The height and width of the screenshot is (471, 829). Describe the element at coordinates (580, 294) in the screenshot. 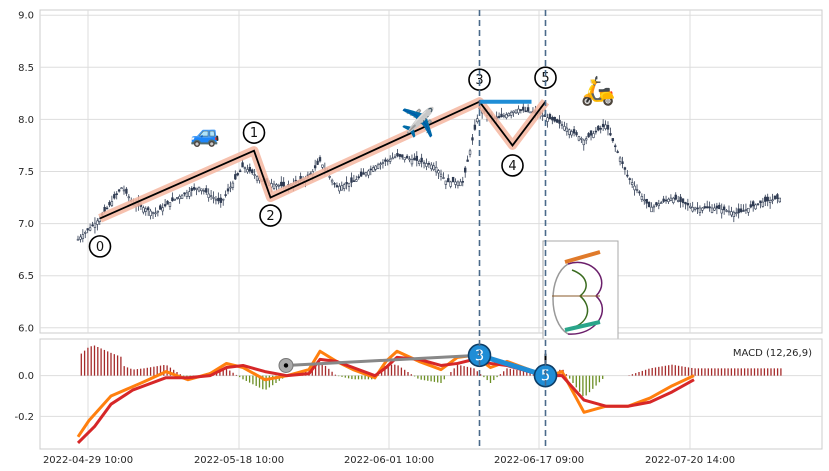

I see `inset-image` at that location.